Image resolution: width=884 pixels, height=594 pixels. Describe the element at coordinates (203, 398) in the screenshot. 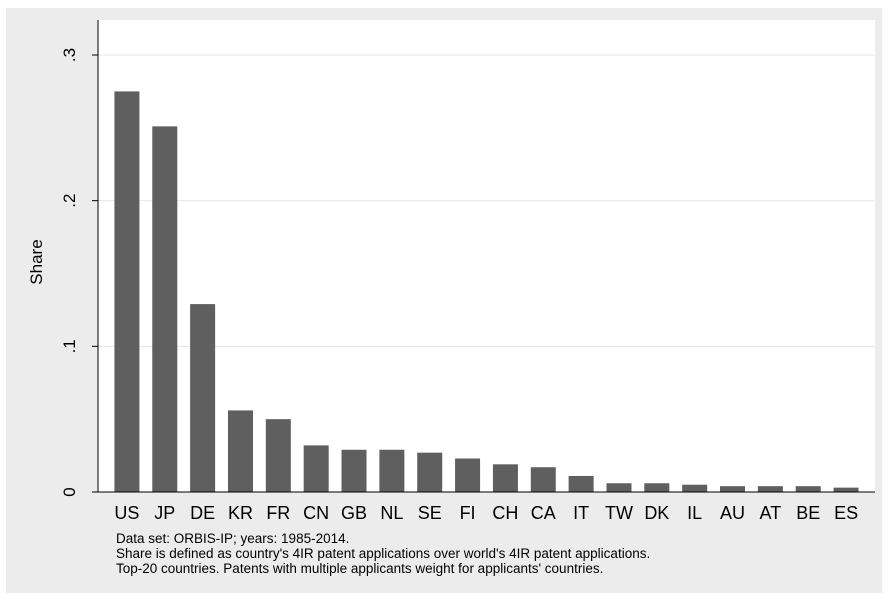

I see `bar-de` at that location.